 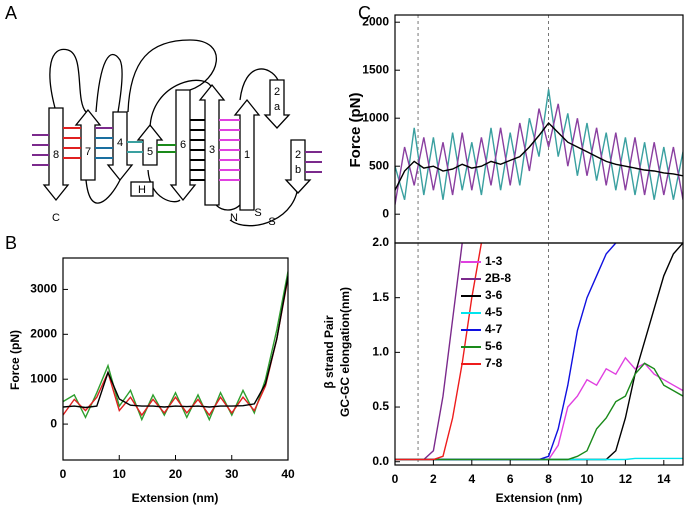 I want to click on x-tick-label: 6, so click(x=510, y=479).